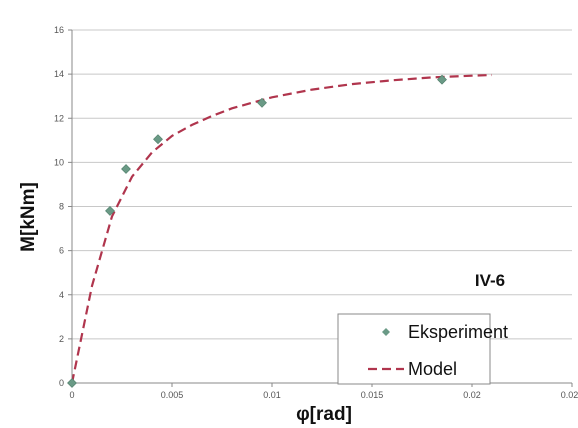 The width and height of the screenshot is (578, 428). Describe the element at coordinates (386, 332) in the screenshot. I see `legend-marker-eksperiment` at that location.